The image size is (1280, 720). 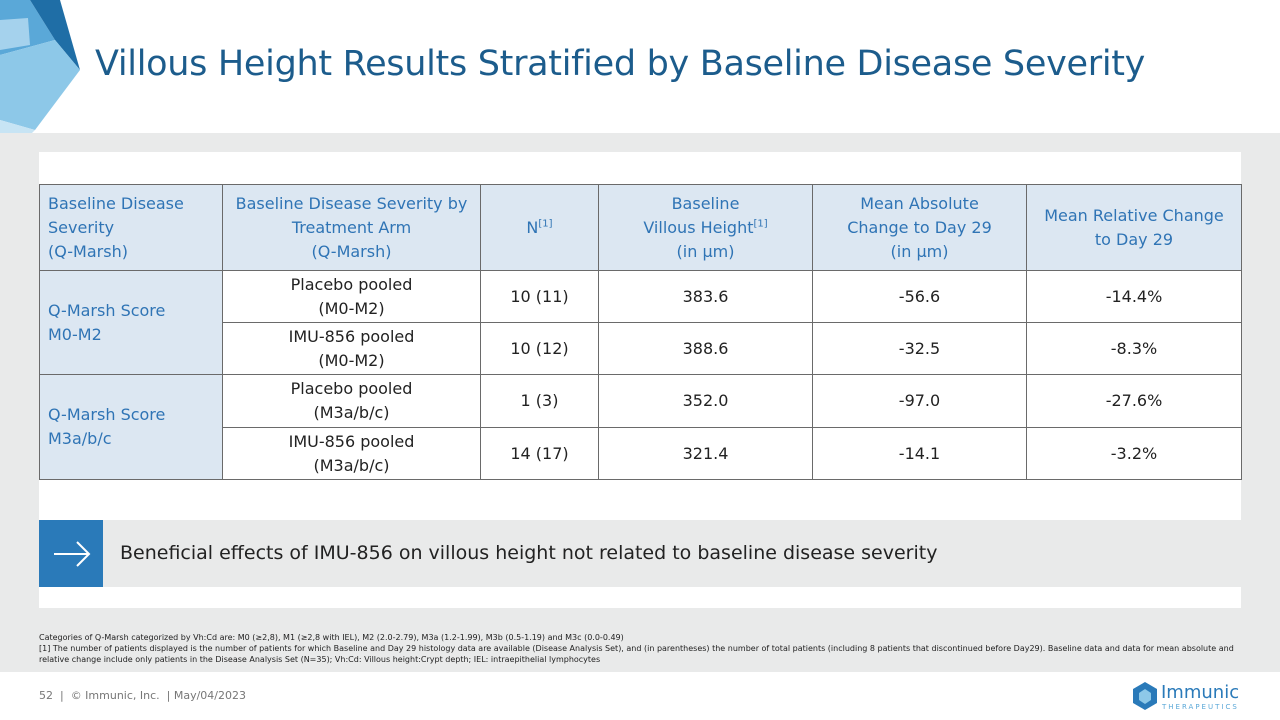 I want to click on cell-line: -8.3%, so click(x=1134, y=348).